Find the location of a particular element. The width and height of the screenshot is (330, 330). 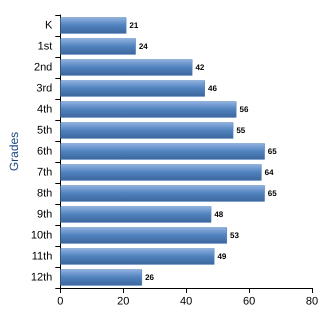

y-tick-label: 9th is located at coordinates (44, 214).